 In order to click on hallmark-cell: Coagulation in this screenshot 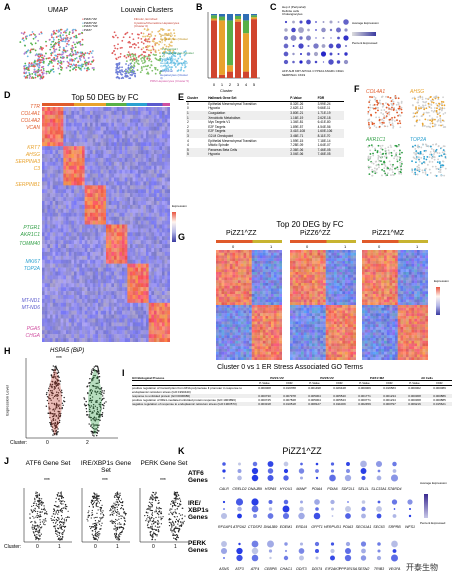, I will do `click(217, 113)`.